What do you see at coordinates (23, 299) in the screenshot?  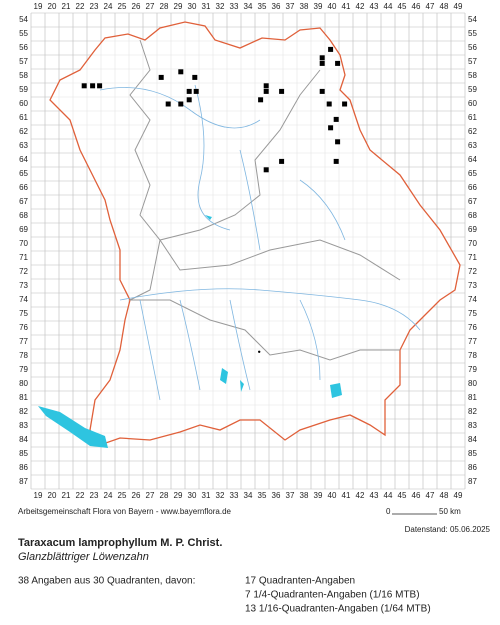 I see `y-label: 74` at bounding box center [23, 299].